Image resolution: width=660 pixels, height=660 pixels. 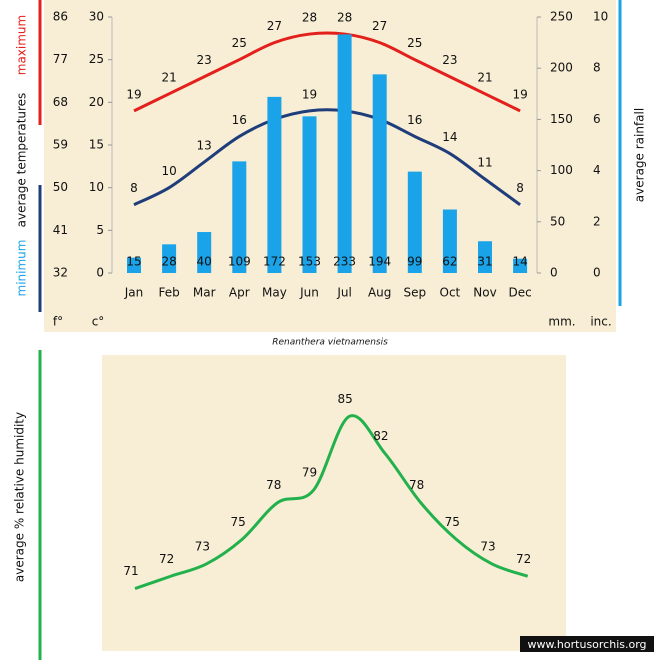 What do you see at coordinates (204, 146) in the screenshot?
I see `value-label: 13` at bounding box center [204, 146].